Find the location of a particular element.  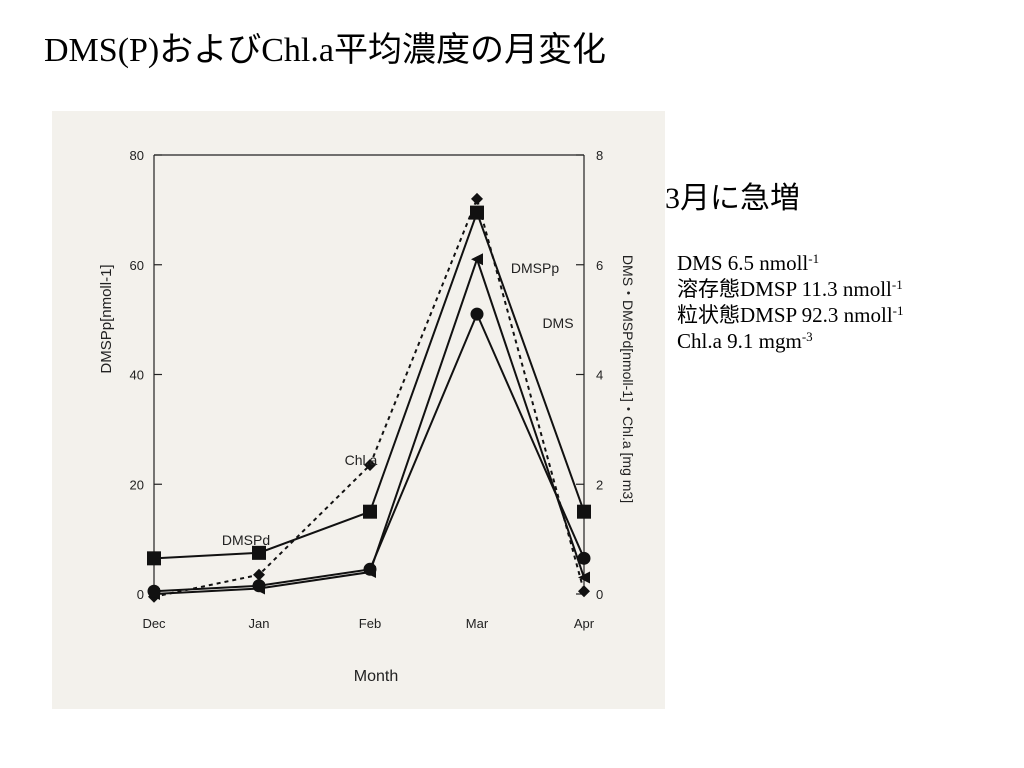

stat-label: 溶存態DMSP 11.3 nmoll is located at coordinates (784, 289).